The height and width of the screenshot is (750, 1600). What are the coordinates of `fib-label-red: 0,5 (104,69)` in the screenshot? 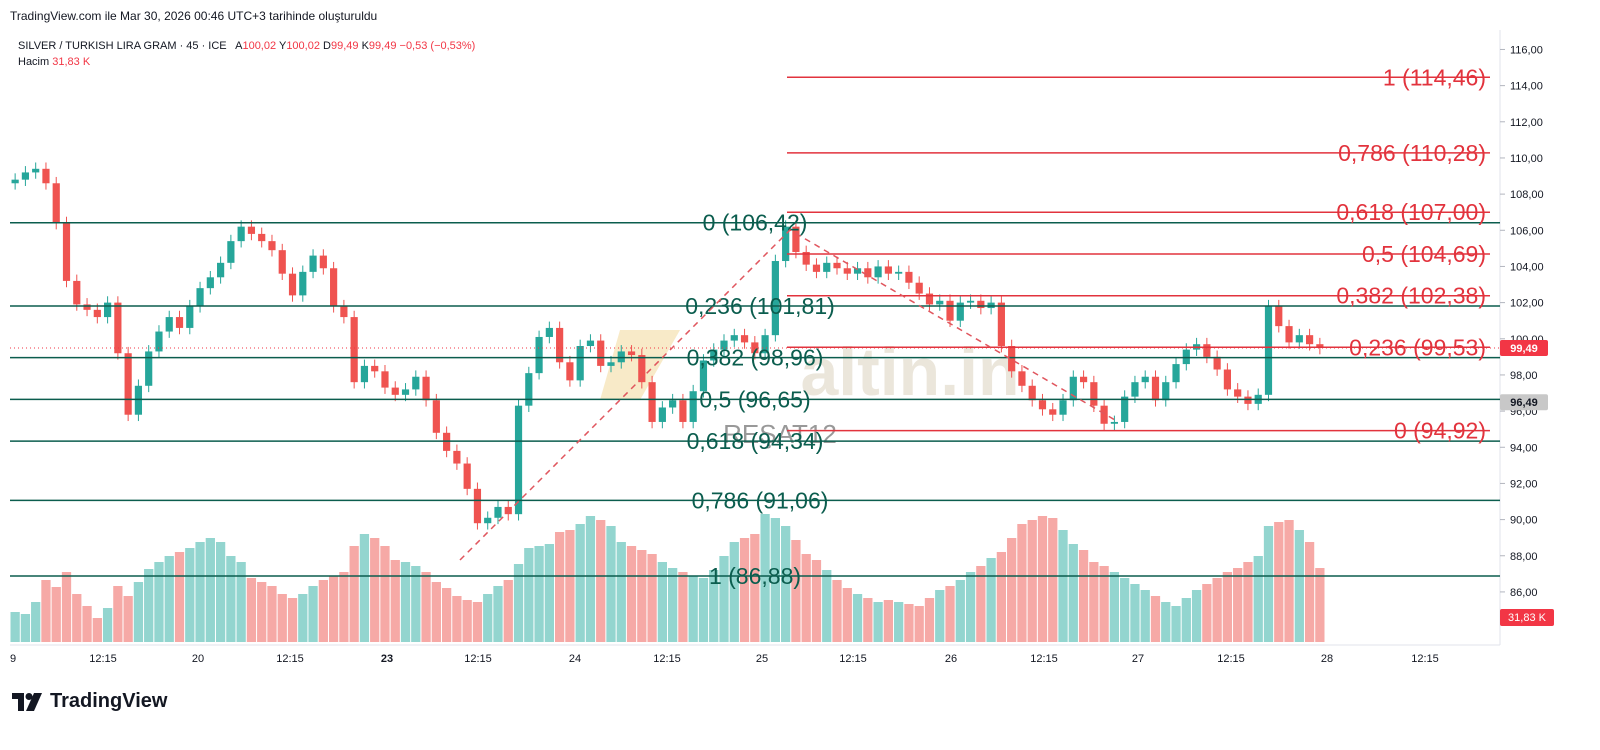 It's located at (1424, 254).